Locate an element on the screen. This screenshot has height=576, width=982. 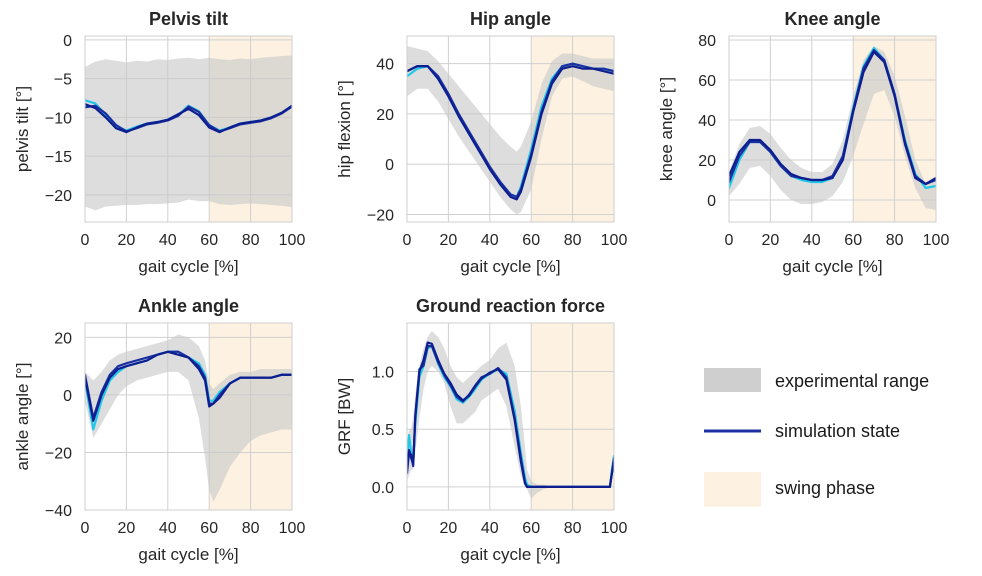
panel-title: Pelvis tilt is located at coordinates (188, 19).